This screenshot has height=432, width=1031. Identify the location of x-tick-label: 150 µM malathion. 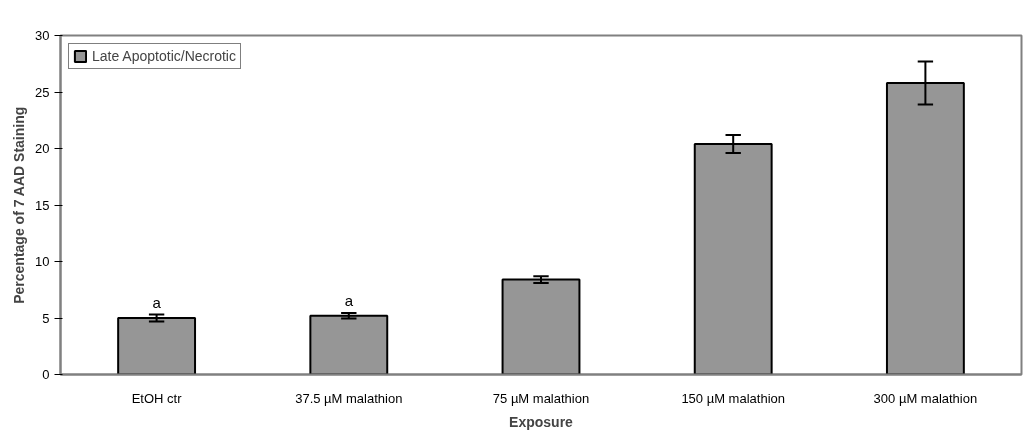
(733, 398).